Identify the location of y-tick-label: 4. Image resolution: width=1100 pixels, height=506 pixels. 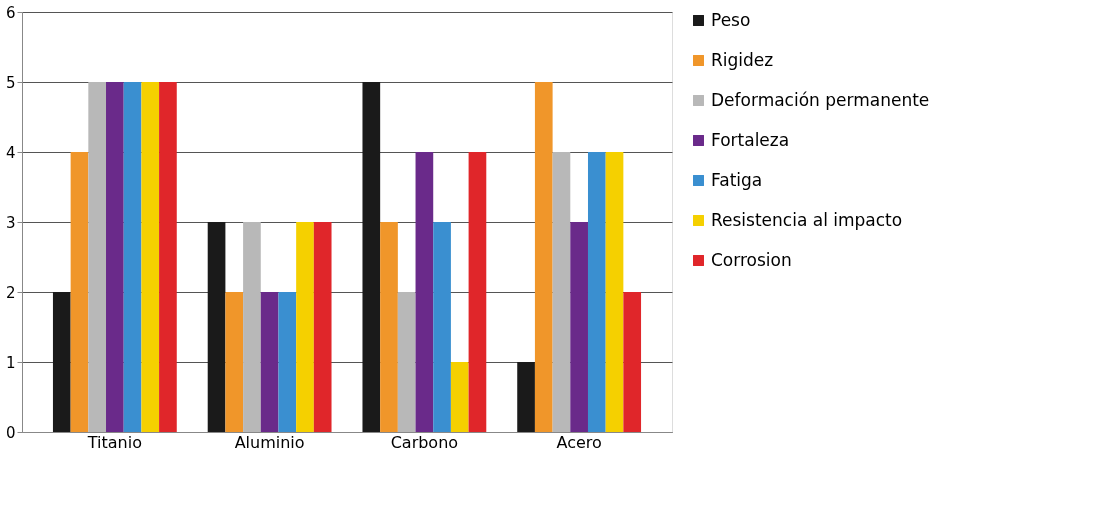
(10, 152).